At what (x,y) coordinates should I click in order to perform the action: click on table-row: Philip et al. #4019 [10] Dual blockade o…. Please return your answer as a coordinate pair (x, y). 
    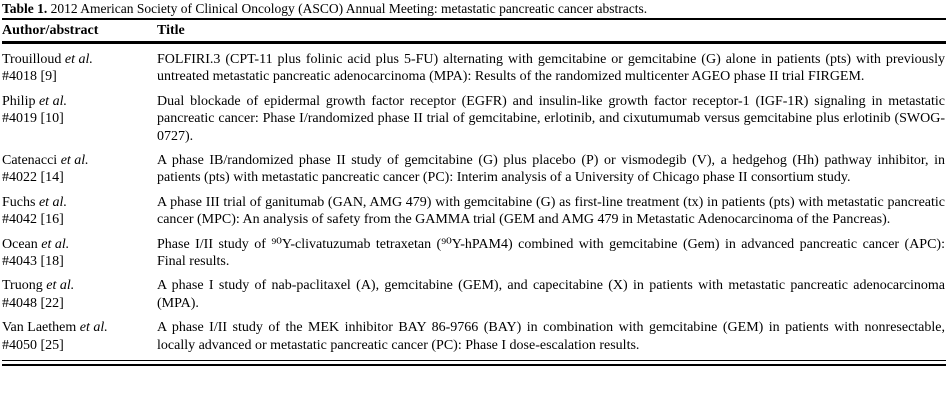
    Looking at the image, I should click on (474, 119).